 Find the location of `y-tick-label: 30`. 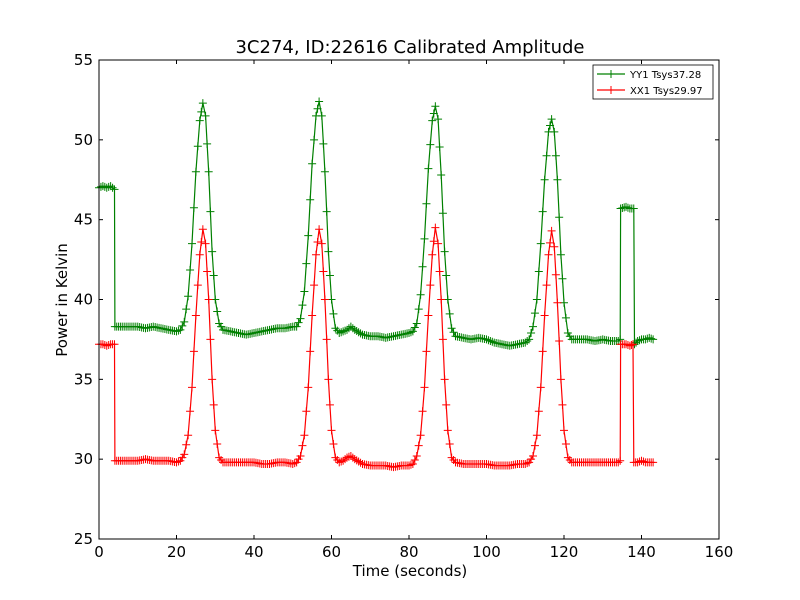

y-tick-label: 30 is located at coordinates (83, 459).